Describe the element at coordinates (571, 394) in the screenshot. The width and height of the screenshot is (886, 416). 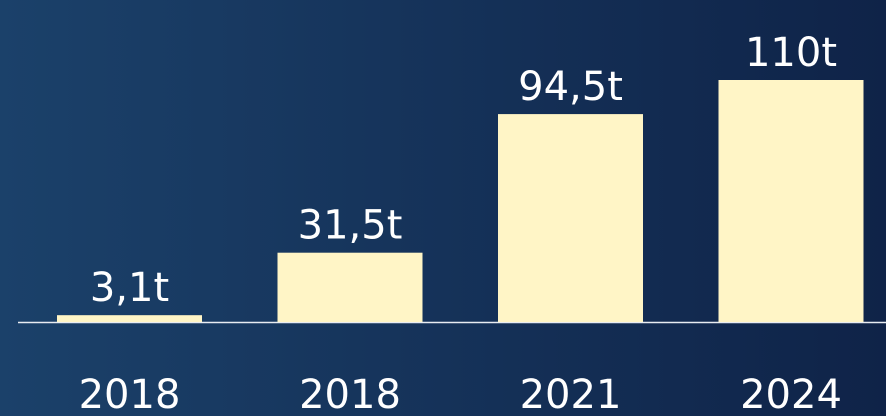
I see `x-tick-label: 2021` at that location.